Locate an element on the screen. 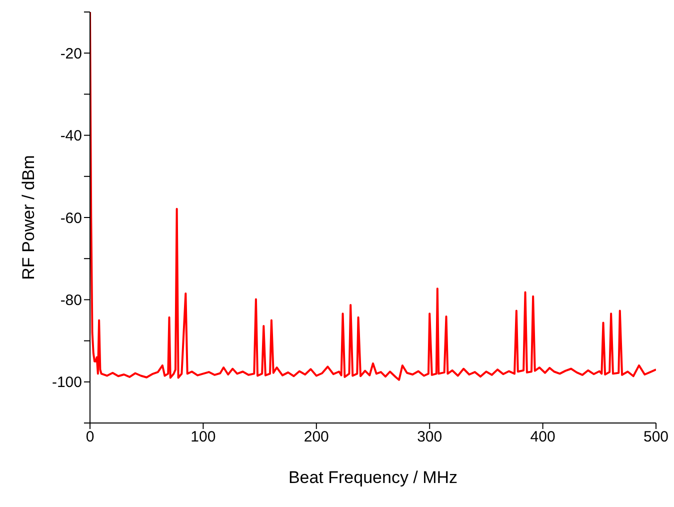  y-tick-label: -80 is located at coordinates (71, 301).